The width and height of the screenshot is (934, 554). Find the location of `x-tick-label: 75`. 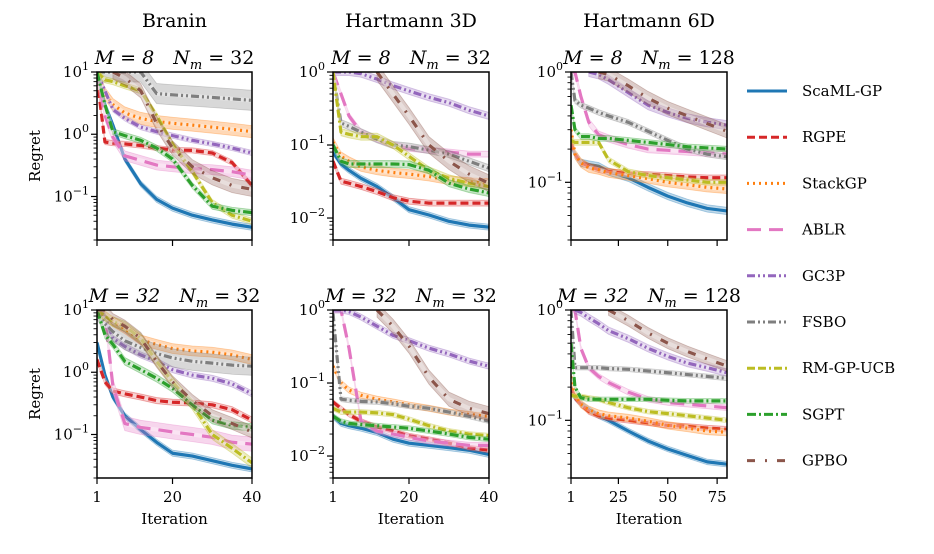

x-tick-label: 75 is located at coordinates (717, 497).